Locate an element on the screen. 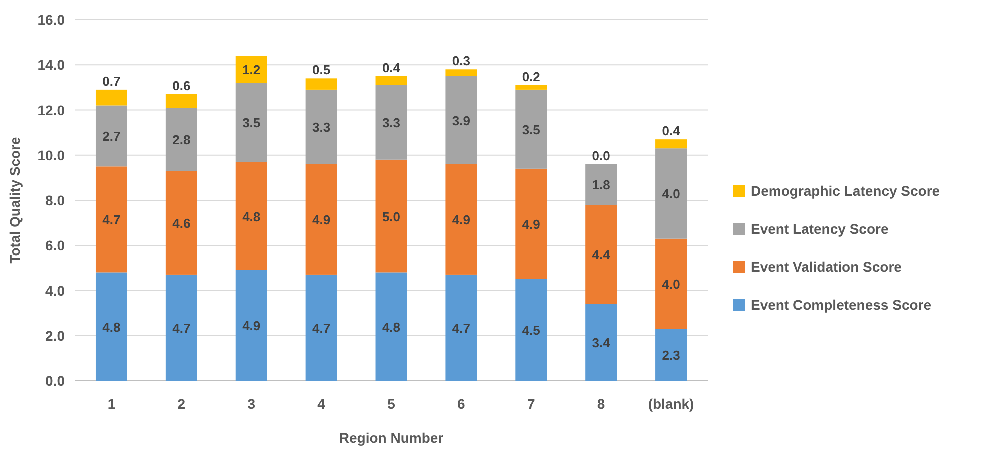  data-label: 0.6 is located at coordinates (181, 86).